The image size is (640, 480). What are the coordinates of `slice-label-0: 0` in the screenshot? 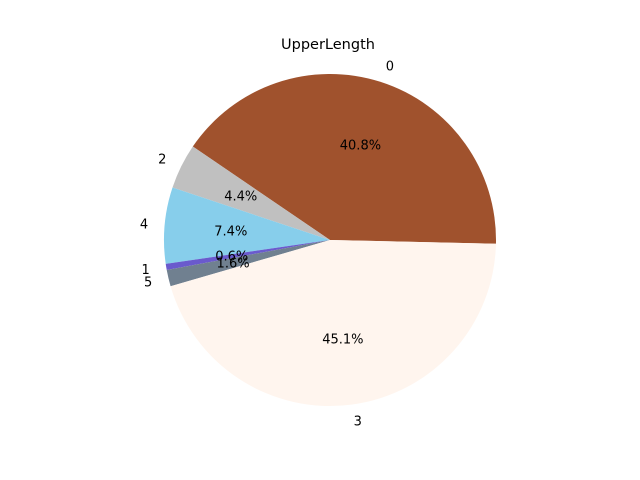 It's located at (390, 67).